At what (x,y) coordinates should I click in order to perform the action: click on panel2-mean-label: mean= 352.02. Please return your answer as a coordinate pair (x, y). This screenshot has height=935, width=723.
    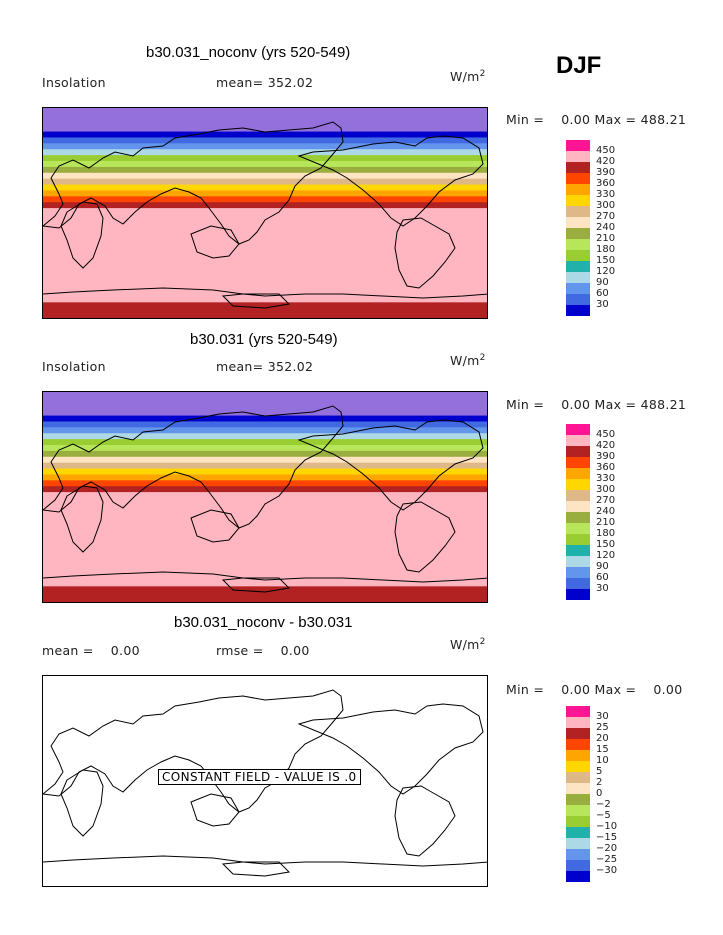
    Looking at the image, I should click on (265, 366).